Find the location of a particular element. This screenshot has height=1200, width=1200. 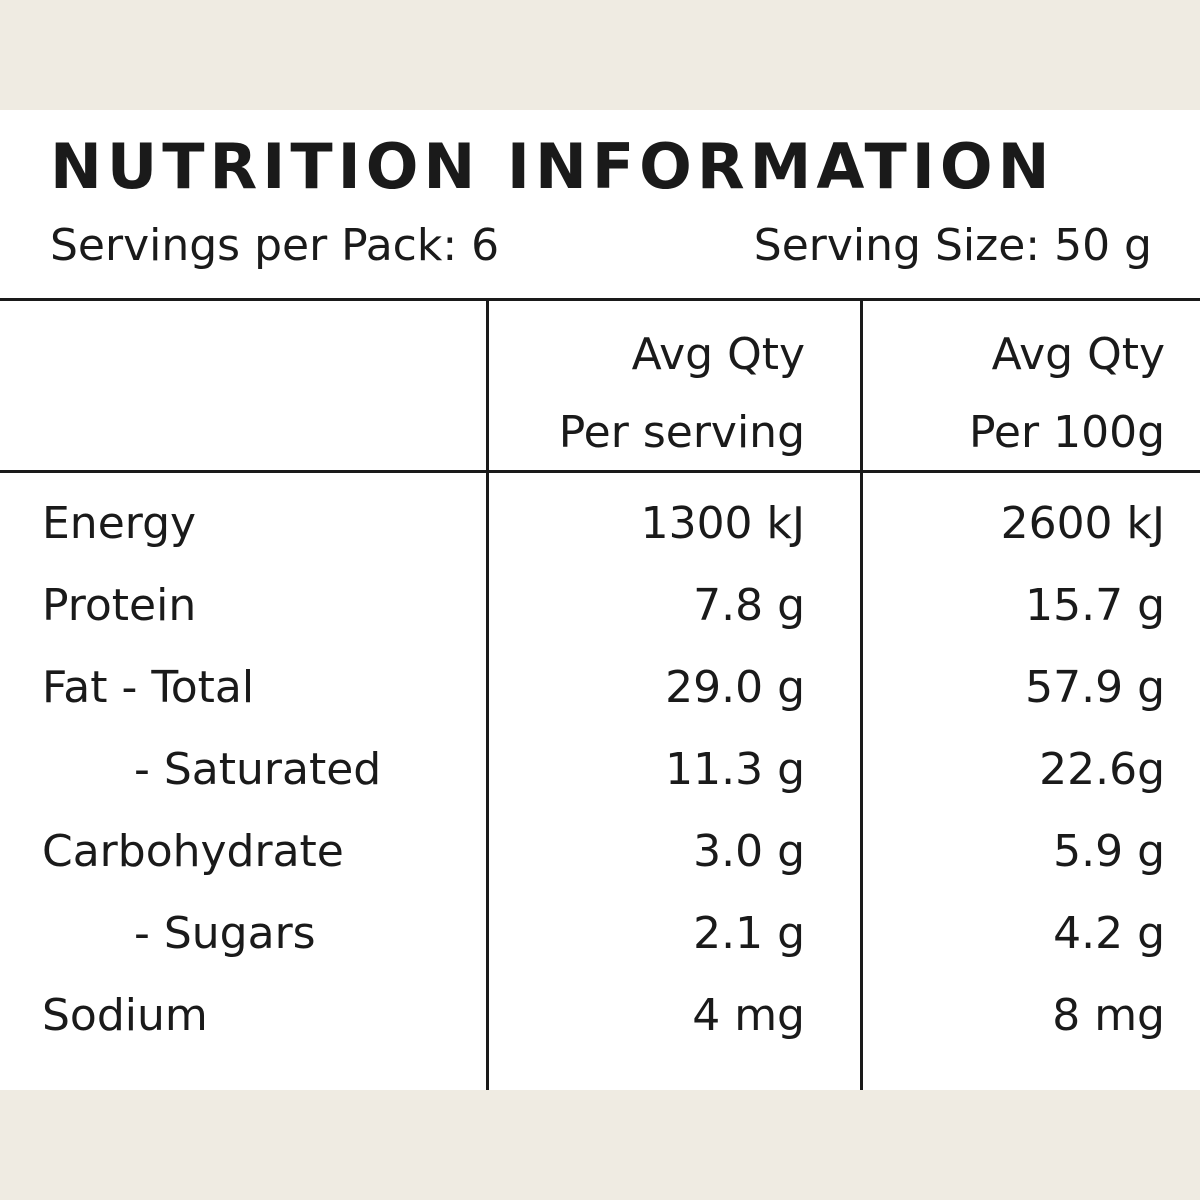

value-per-100g: 8 mg is located at coordinates (1108, 1015).